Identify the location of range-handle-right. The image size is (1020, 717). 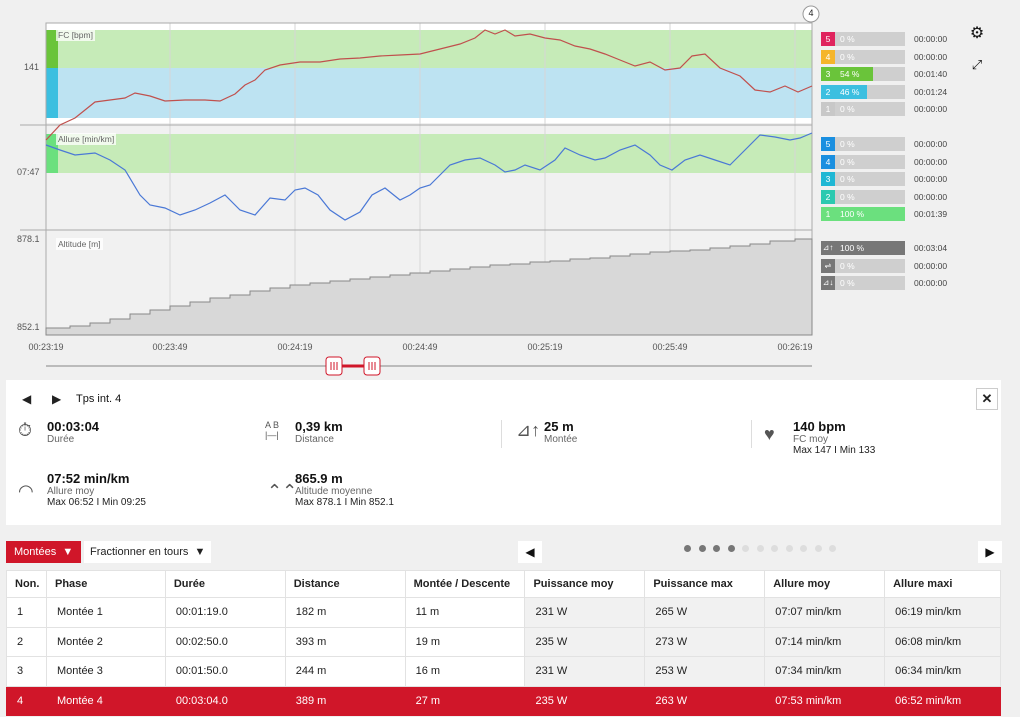
(372, 366).